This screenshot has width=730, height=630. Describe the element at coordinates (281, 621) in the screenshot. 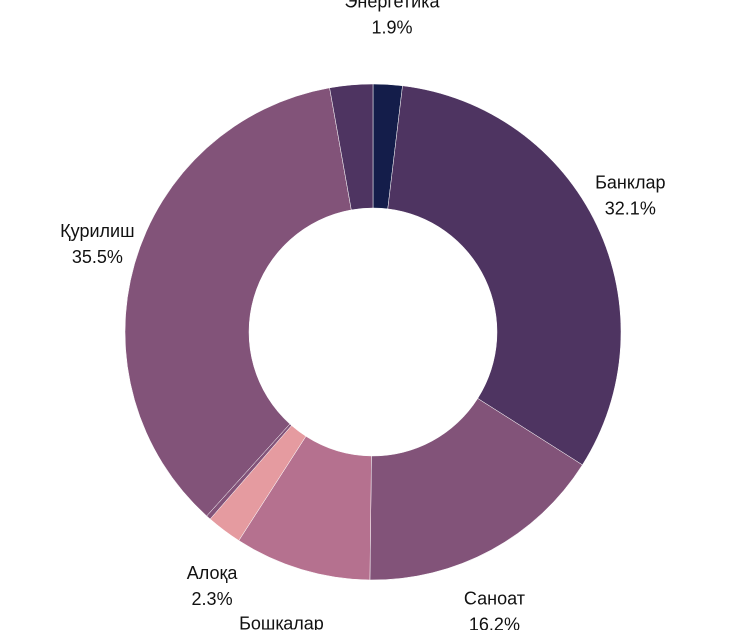

I see `segment-label: Бошқалар` at that location.